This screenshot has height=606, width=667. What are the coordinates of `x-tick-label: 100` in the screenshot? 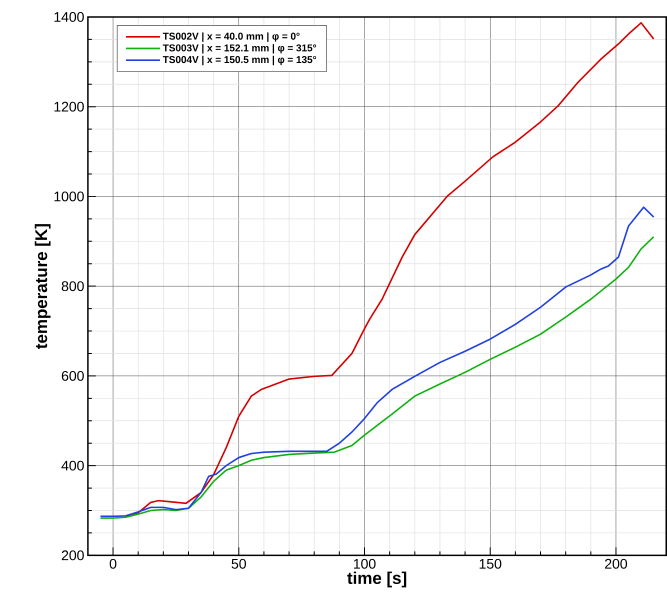 It's located at (365, 563).